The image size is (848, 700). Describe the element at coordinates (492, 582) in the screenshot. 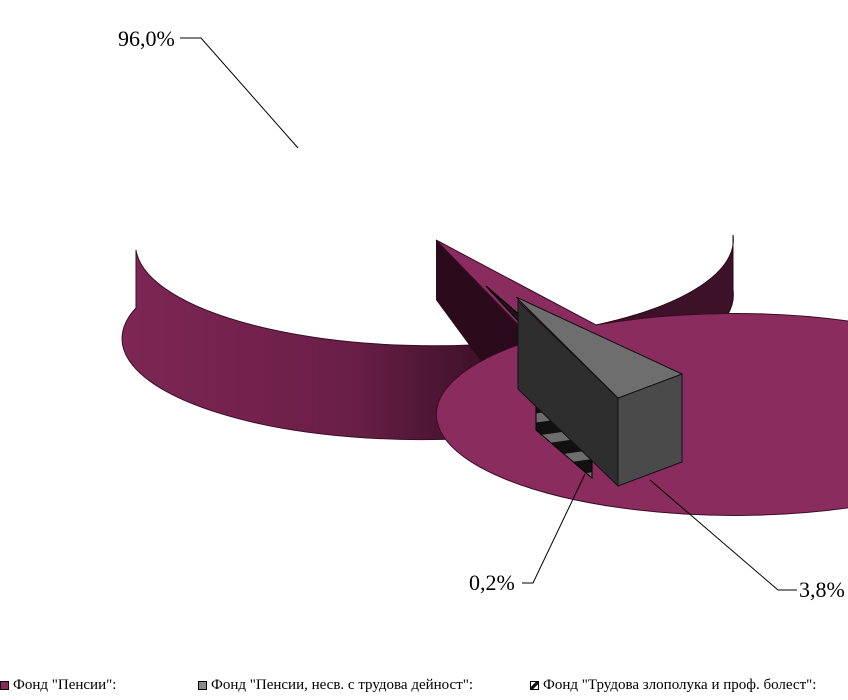

I see `label-accident-pct: 0,2%` at that location.